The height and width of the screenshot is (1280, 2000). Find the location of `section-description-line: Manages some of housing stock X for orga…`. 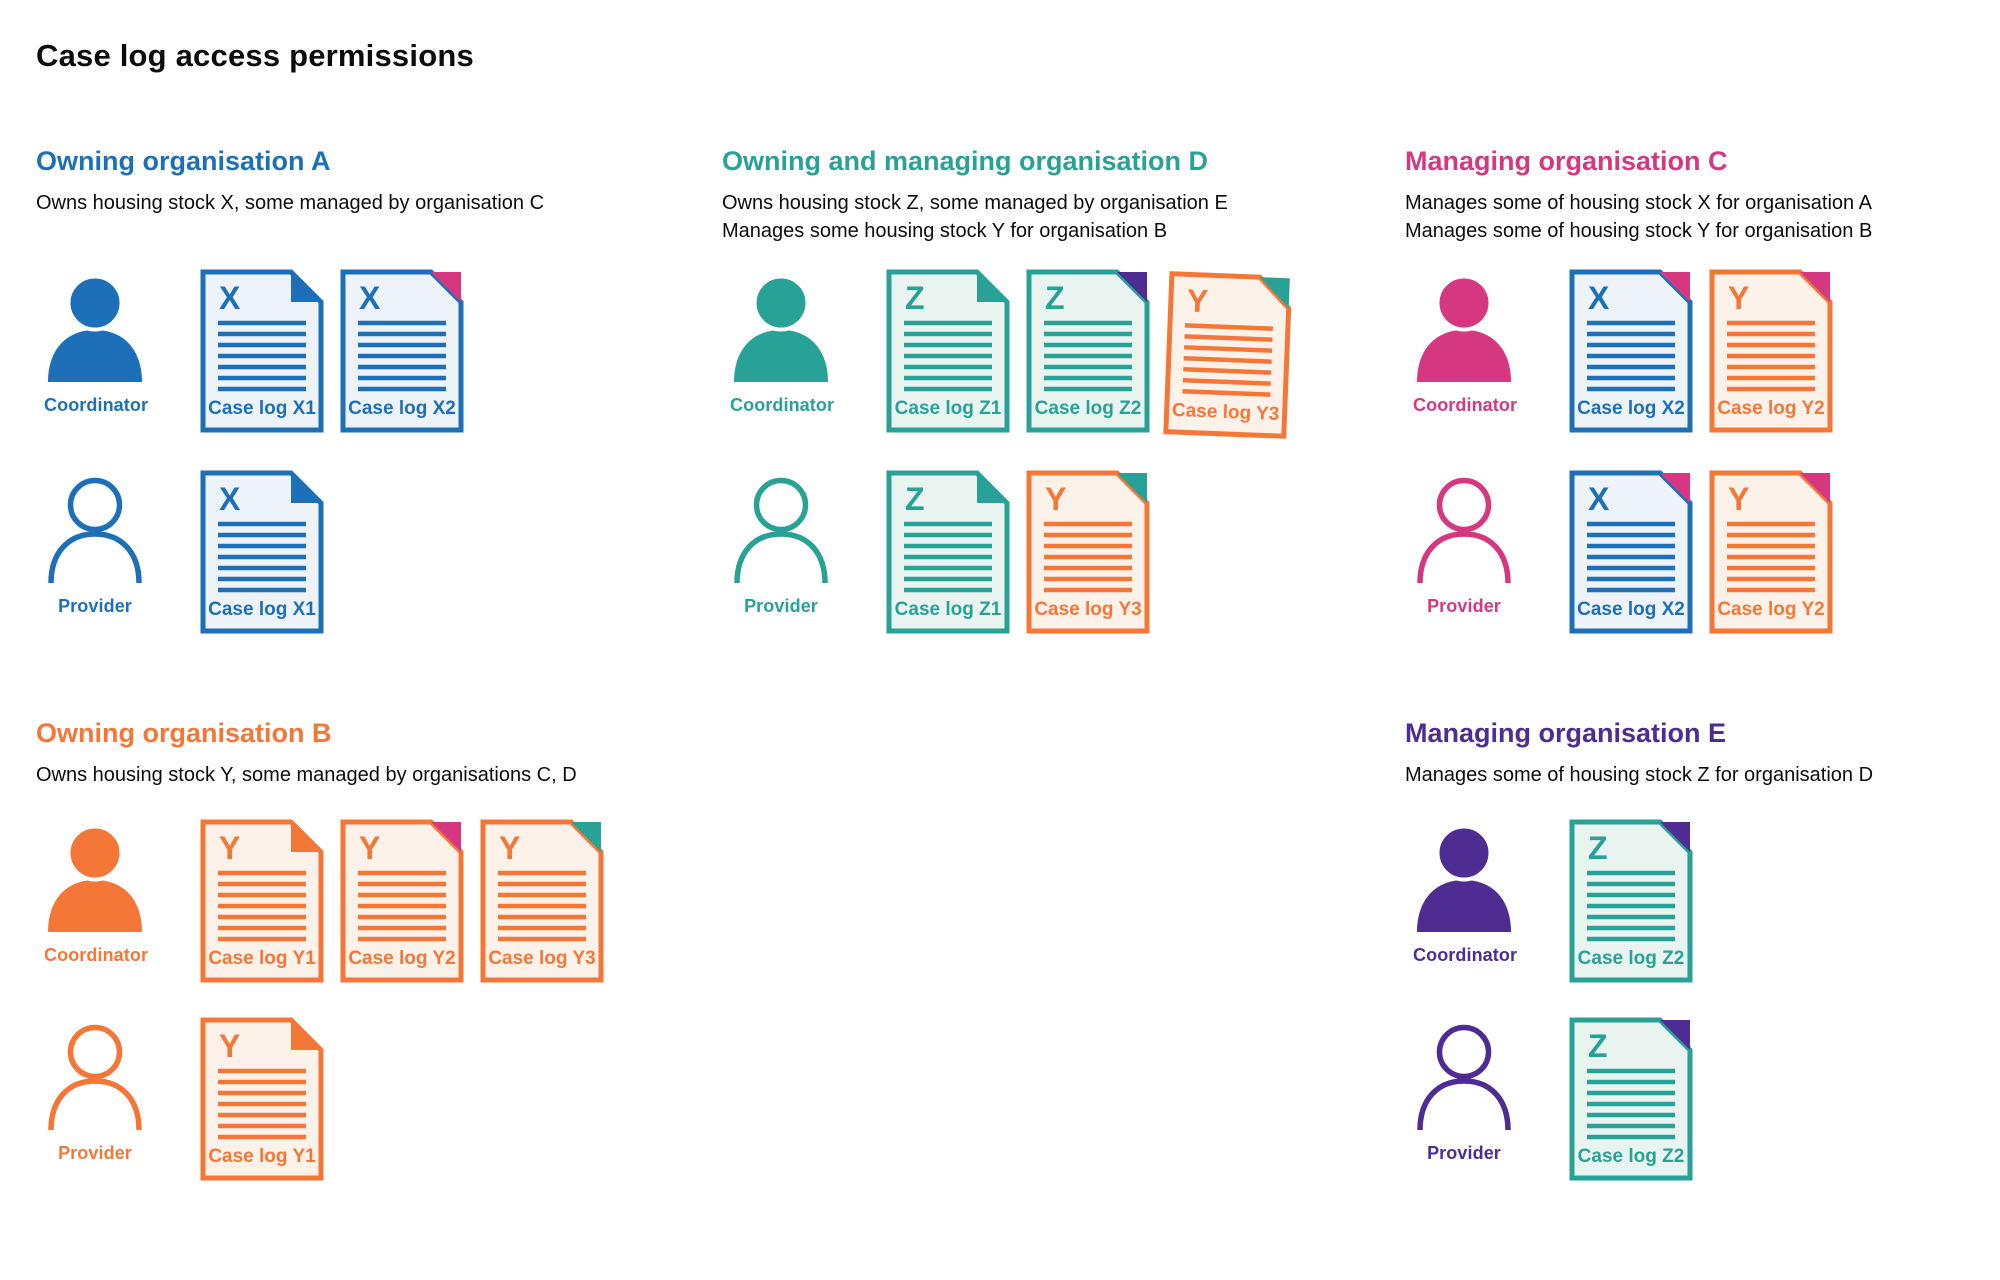

section-description-line: Manages some of housing stock X for orga… is located at coordinates (1638, 203).